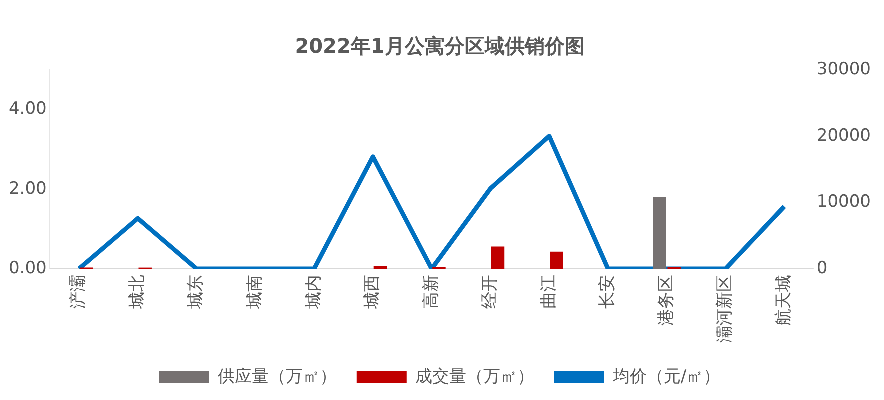  What do you see at coordinates (78, 292) in the screenshot?
I see `x-tick-label: 浐灞` at bounding box center [78, 292].